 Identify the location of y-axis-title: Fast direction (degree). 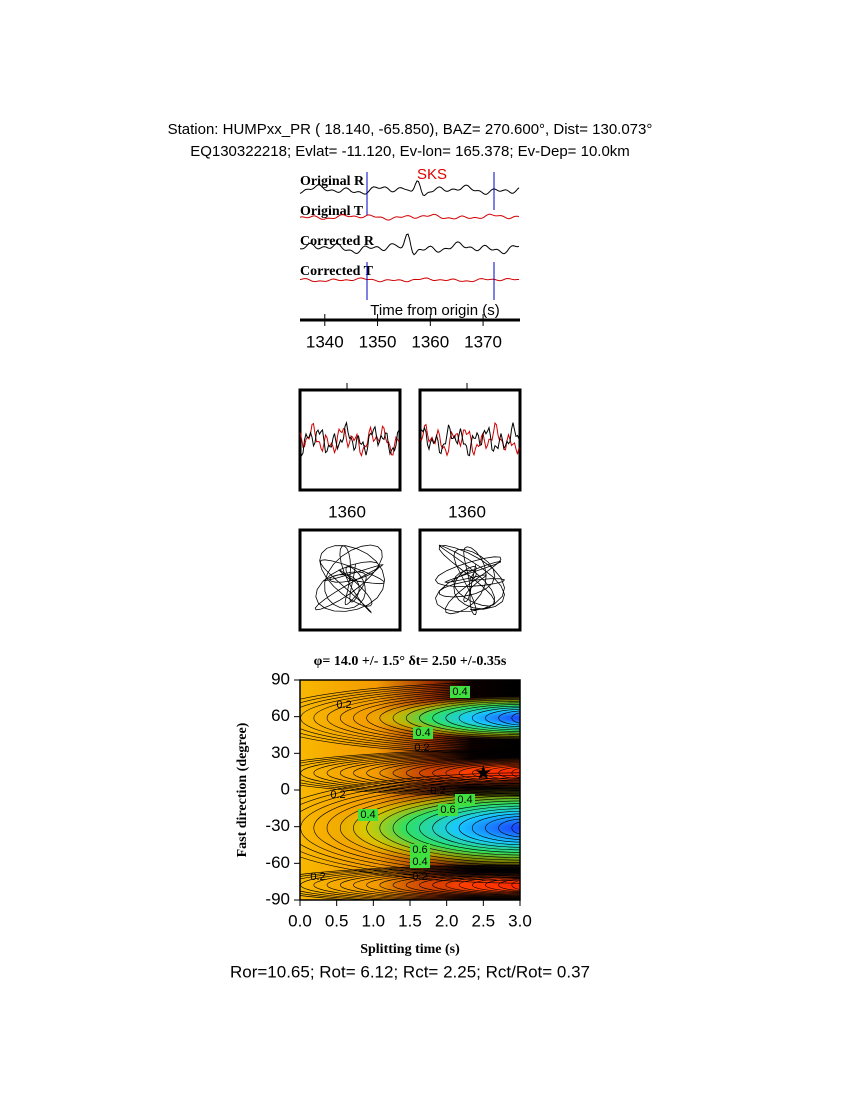
(242, 789).